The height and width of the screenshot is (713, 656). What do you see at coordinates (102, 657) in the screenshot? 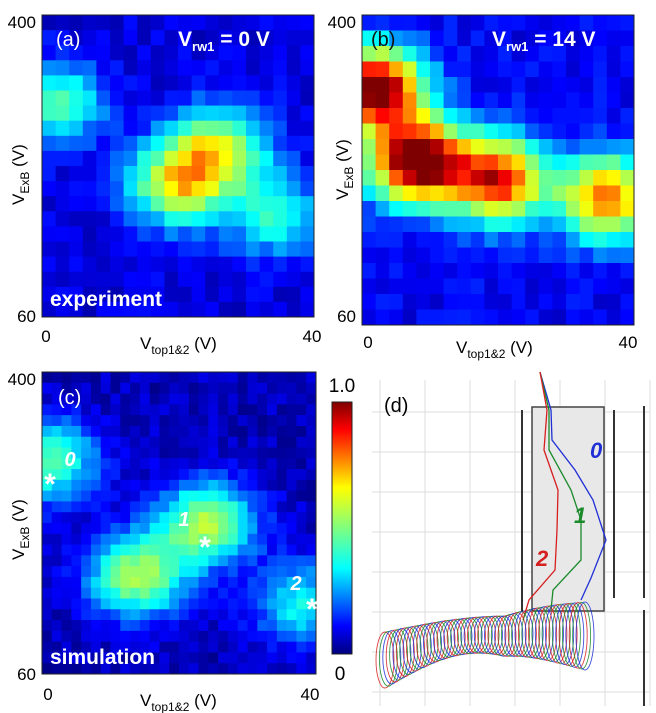
I see `panel-c-corner-label: simulation` at bounding box center [102, 657].